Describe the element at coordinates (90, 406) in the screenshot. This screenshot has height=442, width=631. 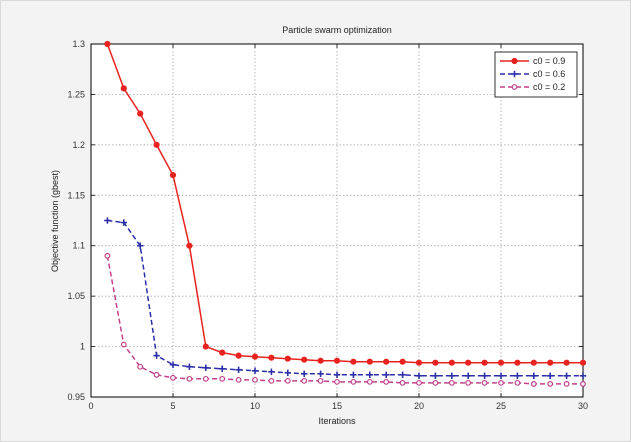
I see `x-tick-label: 0` at that location.